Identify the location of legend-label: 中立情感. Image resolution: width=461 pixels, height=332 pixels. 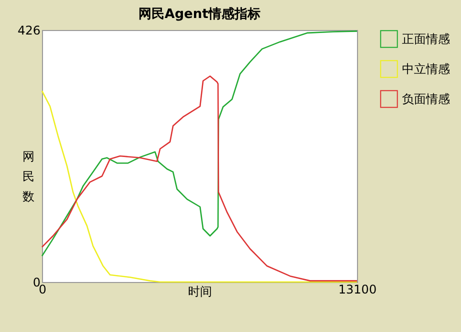
(426, 69).